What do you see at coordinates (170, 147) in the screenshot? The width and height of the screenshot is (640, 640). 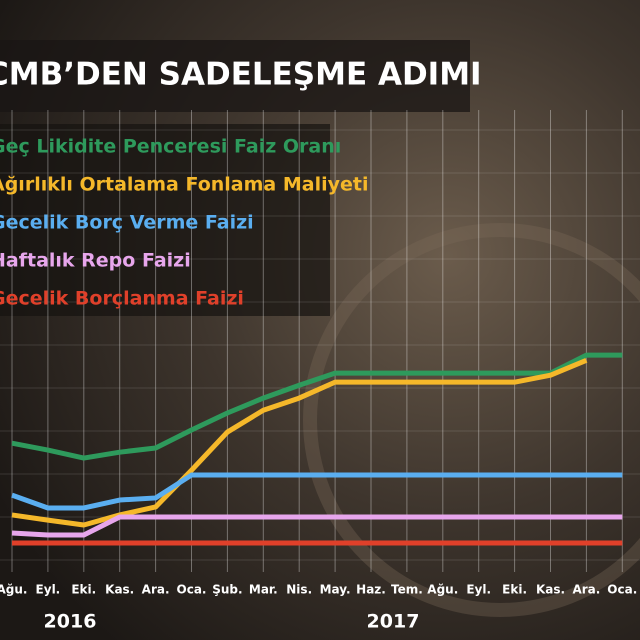 I see `legend-label: Geç Likidite Penceresi Faiz Oranı` at bounding box center [170, 147].